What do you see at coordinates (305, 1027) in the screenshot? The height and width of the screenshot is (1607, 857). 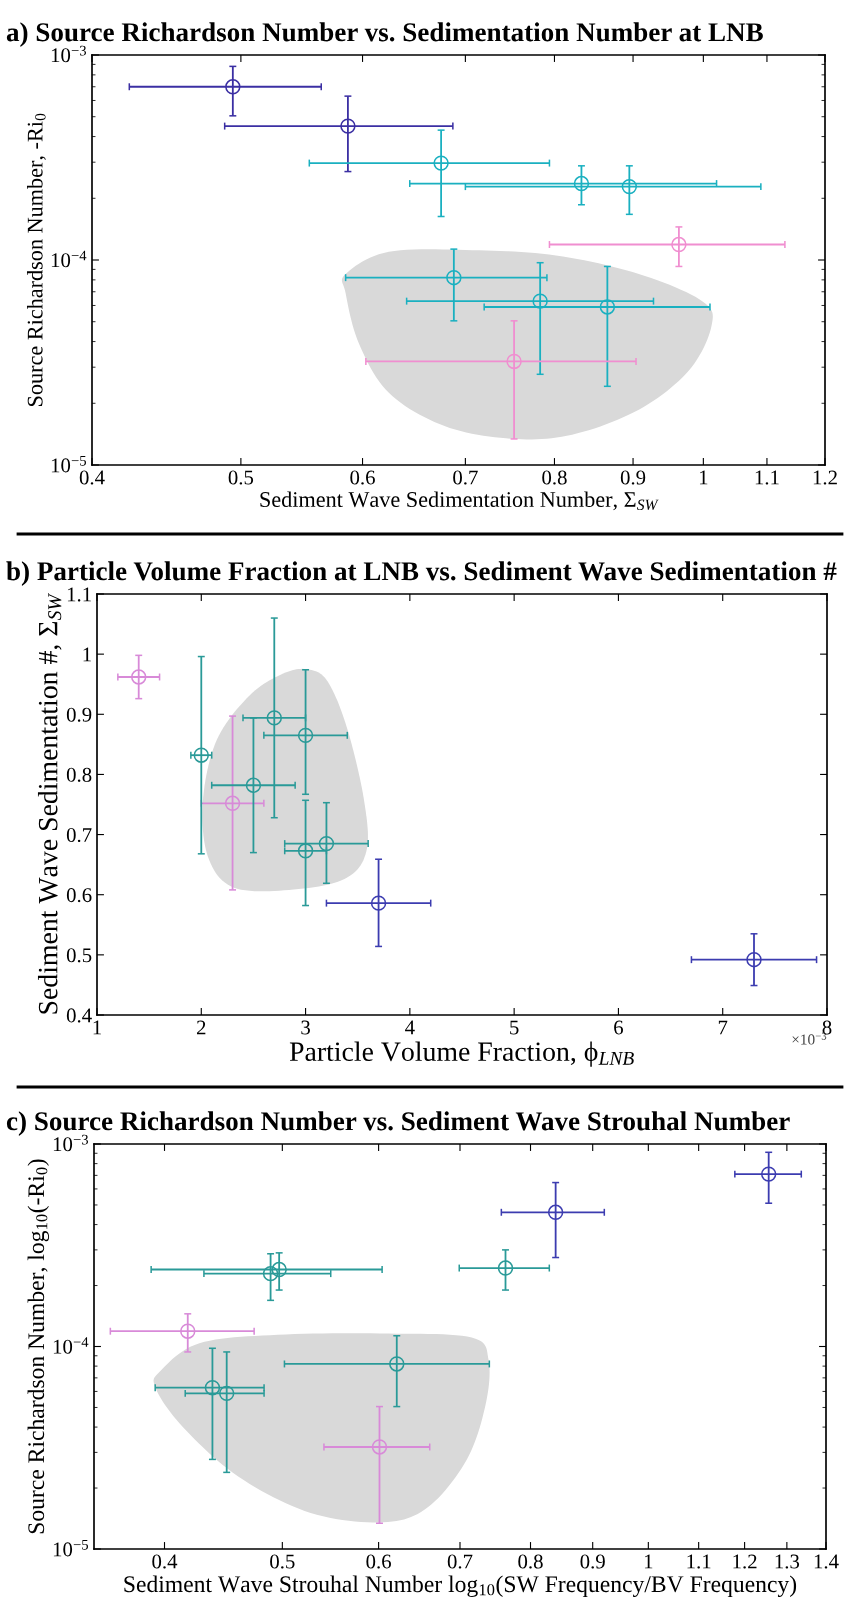 I see `x-tick-label: 3` at bounding box center [305, 1027].